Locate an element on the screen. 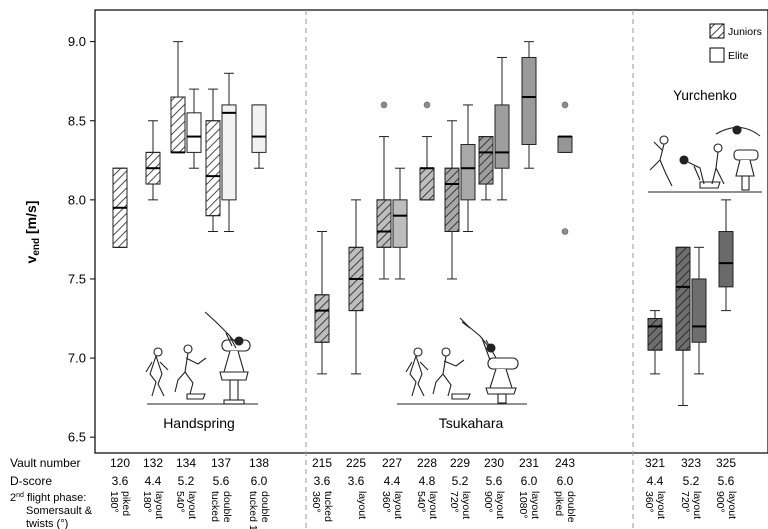 This screenshot has width=768, height=529. row-label-d-score: D-score is located at coordinates (31, 481).